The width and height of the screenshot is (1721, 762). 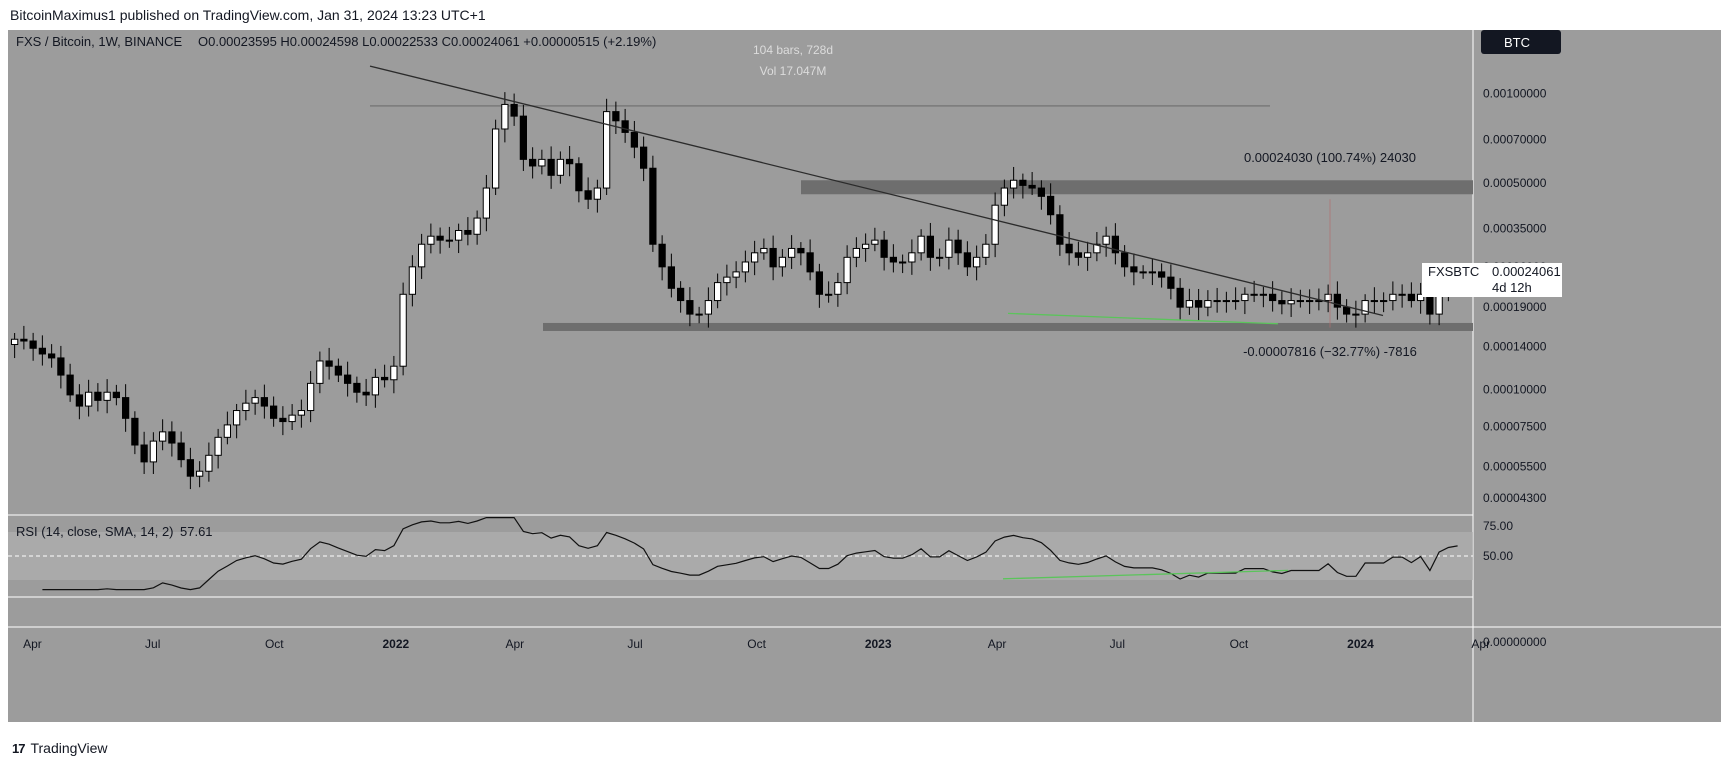 I want to click on x-tick-label: 2022, so click(x=396, y=644).